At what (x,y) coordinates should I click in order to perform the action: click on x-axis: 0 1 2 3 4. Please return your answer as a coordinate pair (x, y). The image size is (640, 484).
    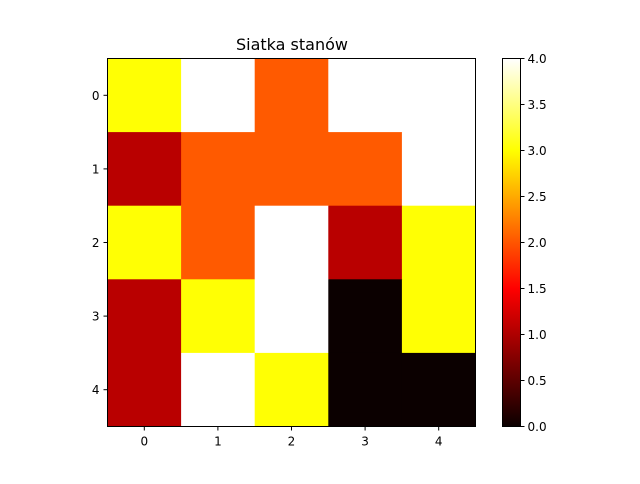
    Looking at the image, I should click on (291, 437).